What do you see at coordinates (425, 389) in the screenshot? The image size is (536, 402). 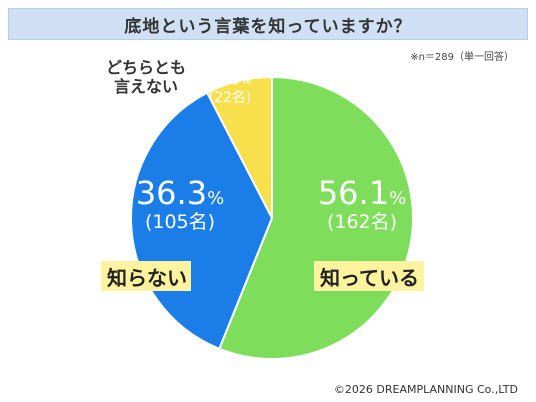 I see `copyright: ©2026 DREAMPLANNING Co.,LTD` at bounding box center [425, 389].